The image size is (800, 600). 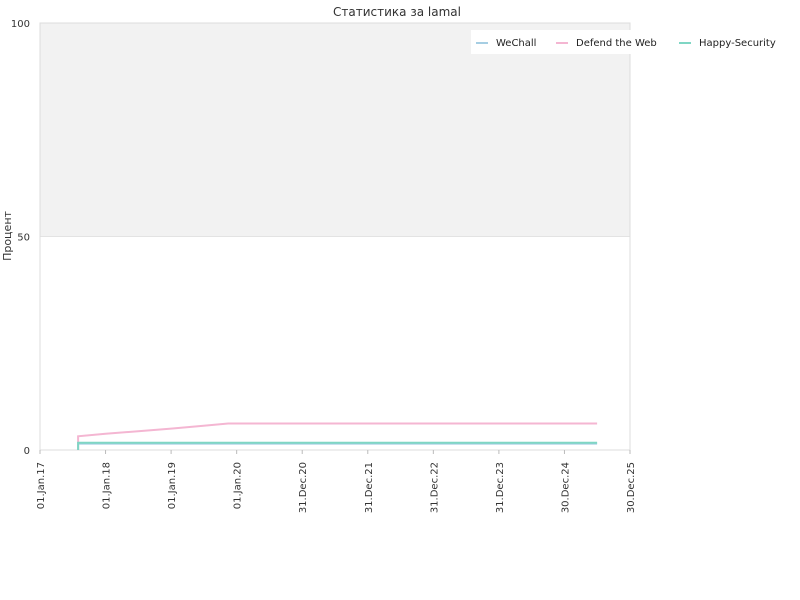 I want to click on y-tick-label: 50, so click(x=23, y=238).